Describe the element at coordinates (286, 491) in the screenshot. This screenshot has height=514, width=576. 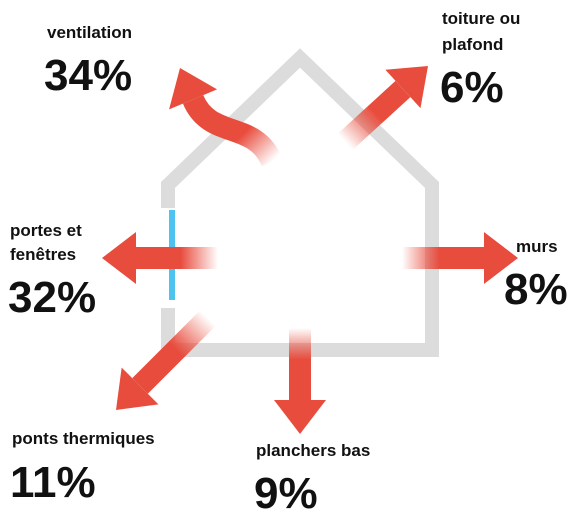
I see `percentage: 9%` at that location.